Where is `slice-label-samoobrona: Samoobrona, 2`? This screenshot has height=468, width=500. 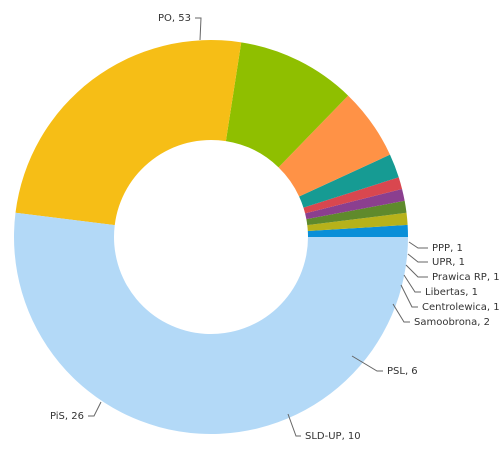 slice-label-samoobrona: Samoobrona, 2 is located at coordinates (452, 322).